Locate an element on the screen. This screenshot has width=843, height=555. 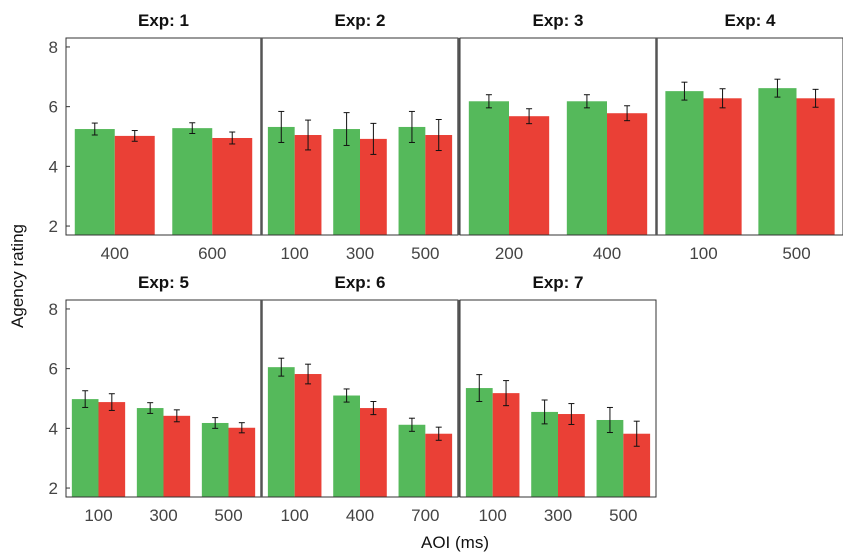
panel-1: Exp: 1 400 600 2 4 6 8 is located at coordinates (155, 137).